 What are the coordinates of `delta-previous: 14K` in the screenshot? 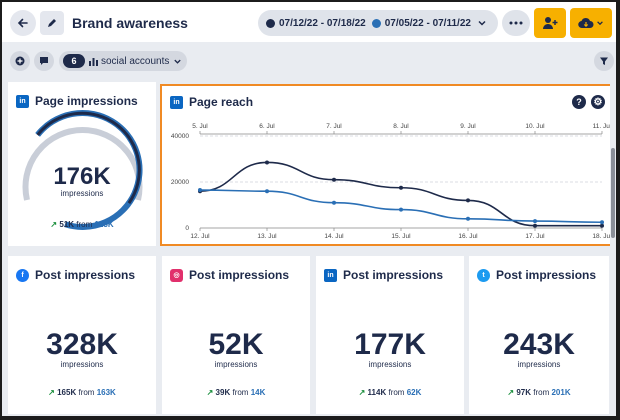 It's located at (258, 392).